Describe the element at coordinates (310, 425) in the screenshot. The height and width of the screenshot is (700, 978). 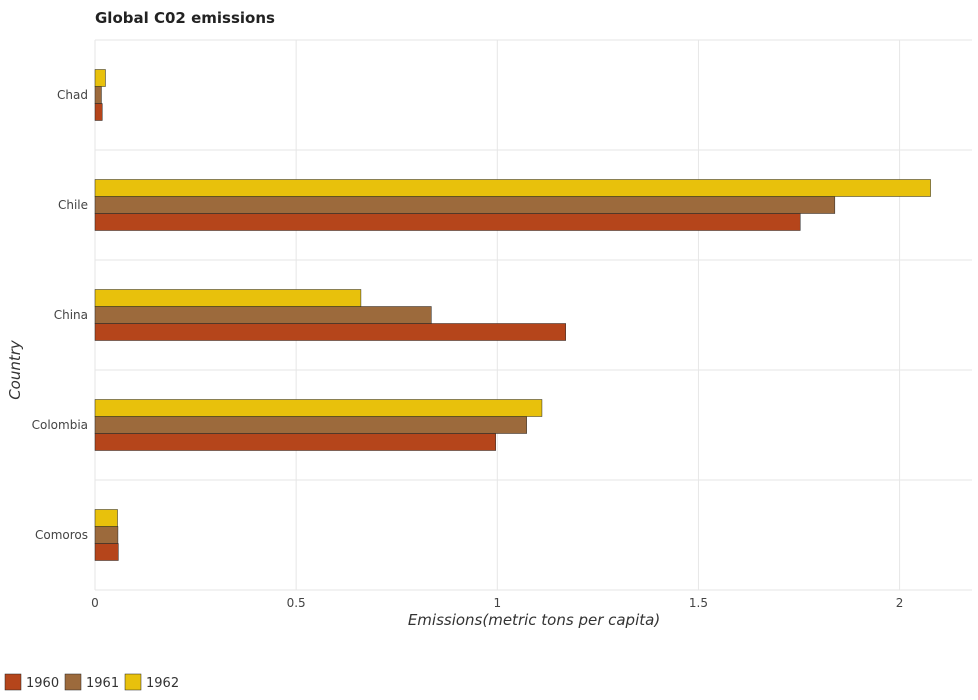
I see `bar-colombia-1961` at that location.